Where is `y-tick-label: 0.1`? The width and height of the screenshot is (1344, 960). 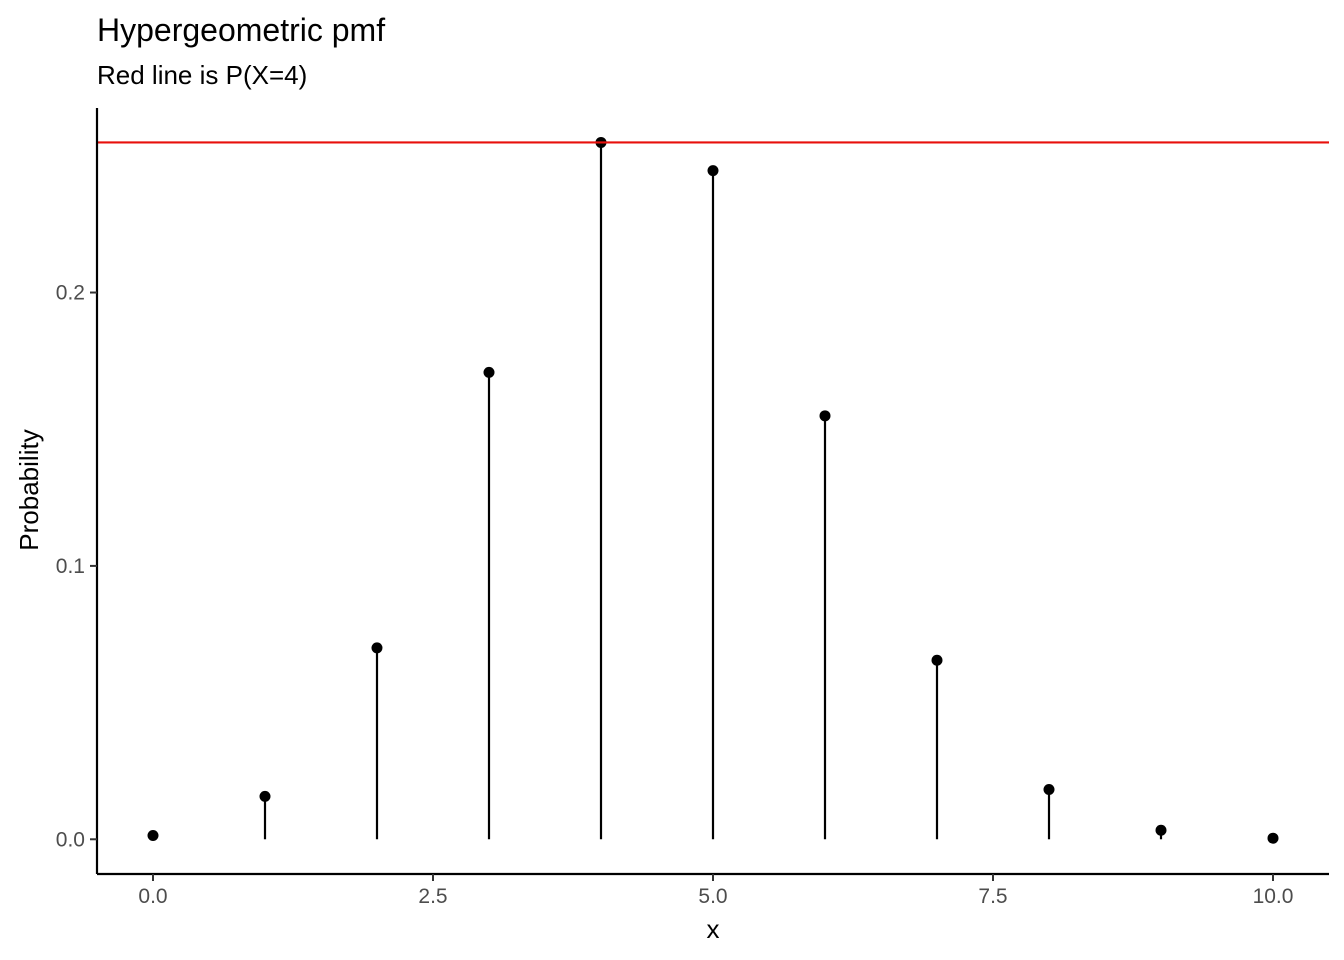 y-tick-label: 0.1 is located at coordinates (70, 566).